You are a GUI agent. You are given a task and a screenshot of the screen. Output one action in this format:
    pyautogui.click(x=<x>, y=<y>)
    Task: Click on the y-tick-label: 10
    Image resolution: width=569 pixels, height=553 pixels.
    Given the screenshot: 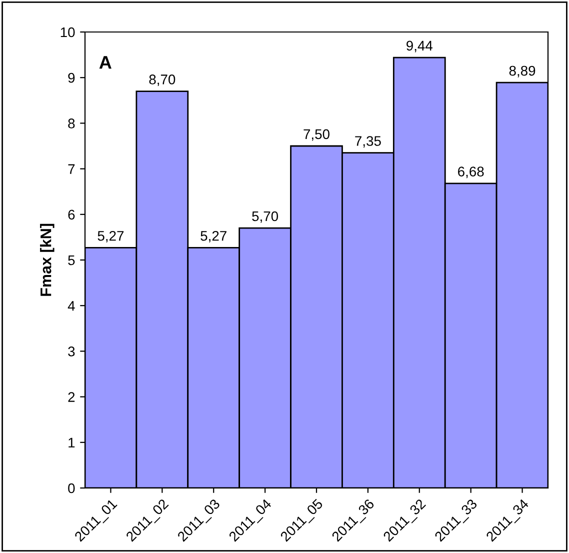 What is the action you would take?
    pyautogui.click(x=67, y=32)
    